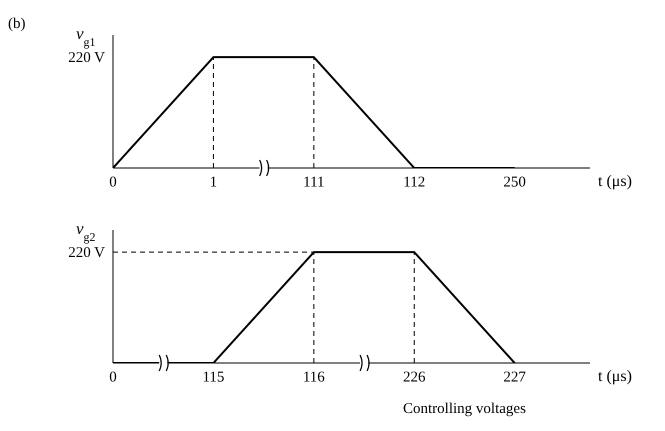 This screenshot has width=665, height=431. Describe the element at coordinates (86, 231) in the screenshot. I see `y-axis-title: ν$_{g2}$` at that location.